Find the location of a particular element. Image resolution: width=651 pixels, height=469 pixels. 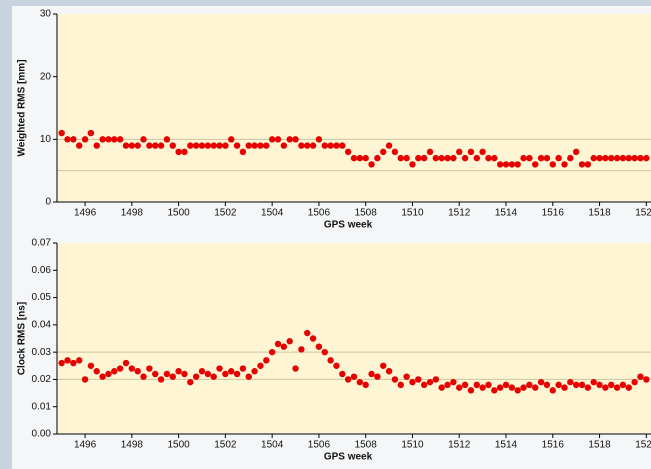

x-tick-label: 1510 is located at coordinates (412, 445).